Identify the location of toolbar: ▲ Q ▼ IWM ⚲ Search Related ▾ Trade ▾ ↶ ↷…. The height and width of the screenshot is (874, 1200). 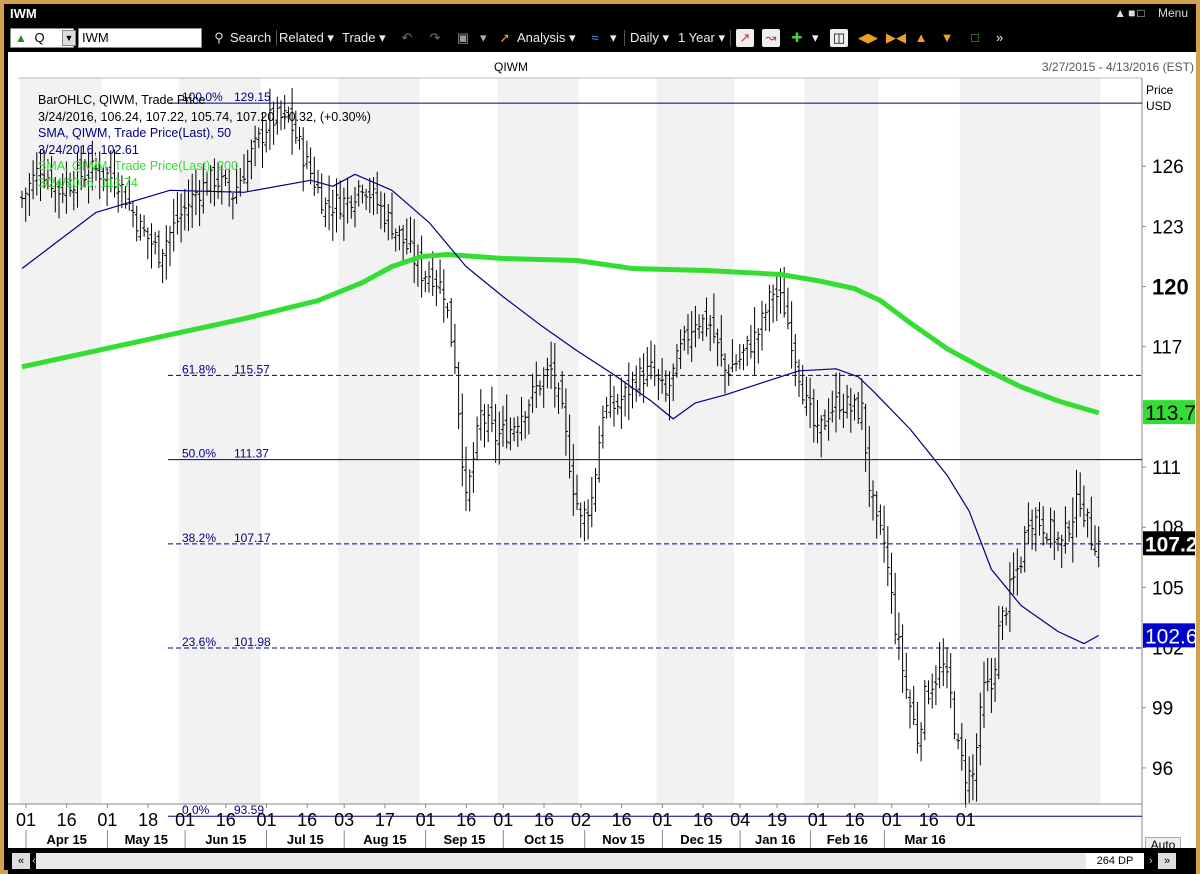
(600, 38).